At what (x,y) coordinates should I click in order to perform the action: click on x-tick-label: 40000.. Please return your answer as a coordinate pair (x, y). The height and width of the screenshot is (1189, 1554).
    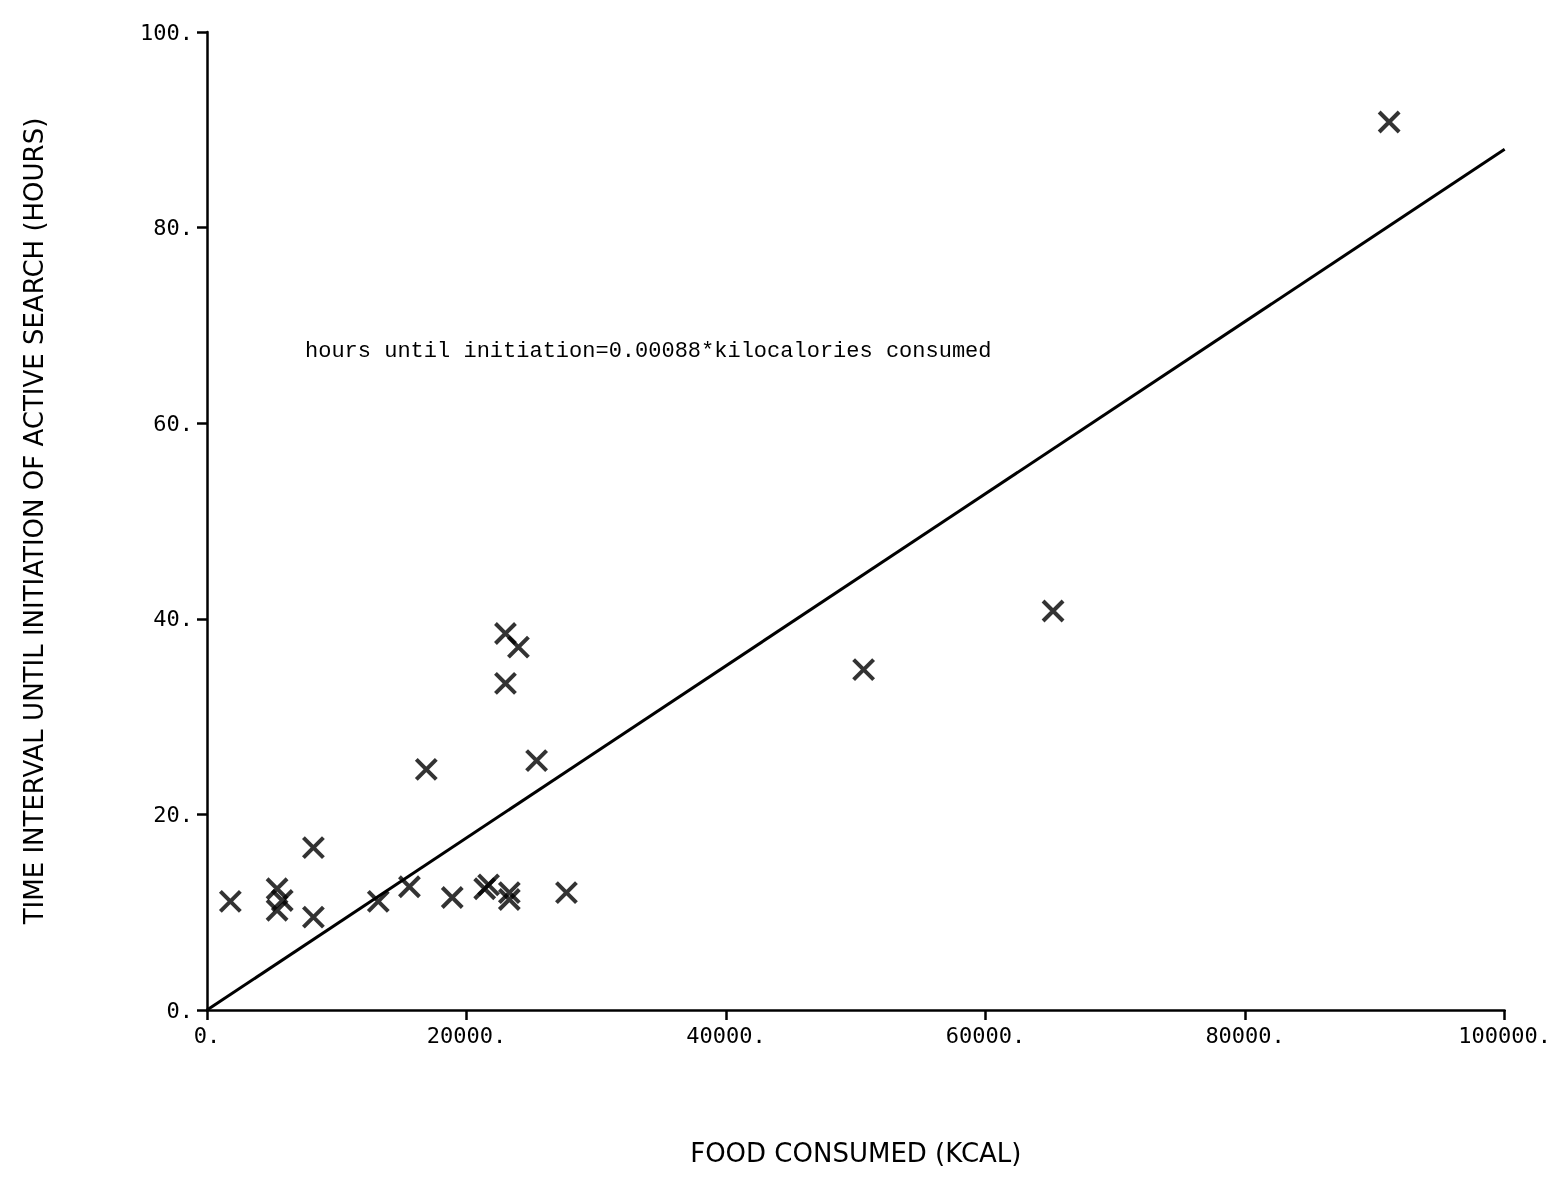
    Looking at the image, I should click on (726, 1035).